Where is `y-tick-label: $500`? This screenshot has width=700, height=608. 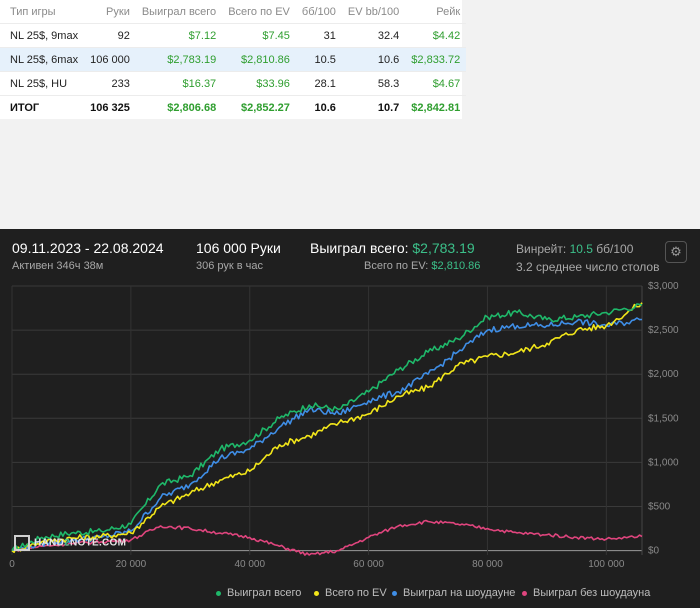
y-tick-label: $500 is located at coordinates (659, 506).